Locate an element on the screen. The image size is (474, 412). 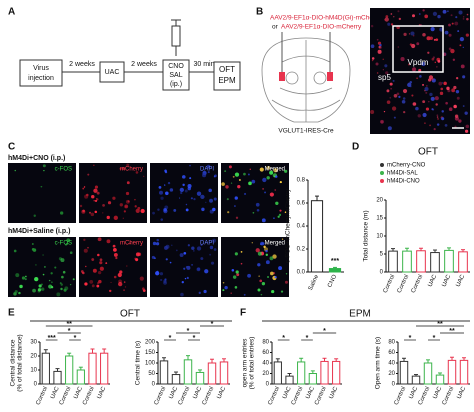
y-tick-label: 0.2 is located at coordinates (301, 250).